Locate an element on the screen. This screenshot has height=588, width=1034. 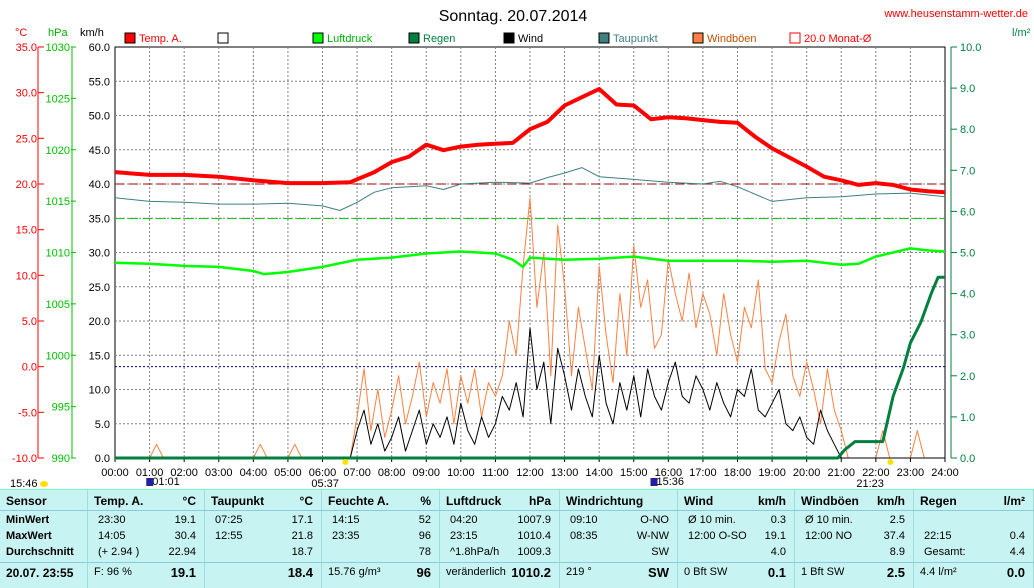
temp-tick: -5.0 is located at coordinates (27, 413).